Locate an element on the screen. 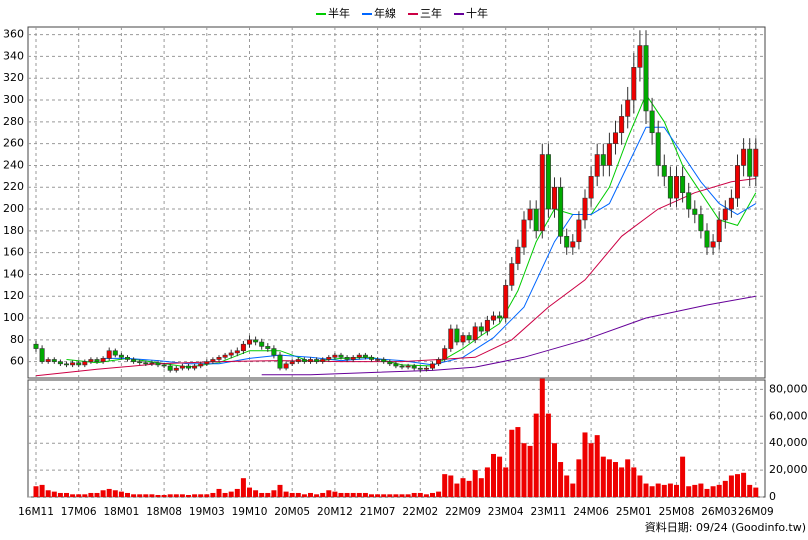 The image size is (808, 540). legend-label: 半年 is located at coordinates (339, 13).